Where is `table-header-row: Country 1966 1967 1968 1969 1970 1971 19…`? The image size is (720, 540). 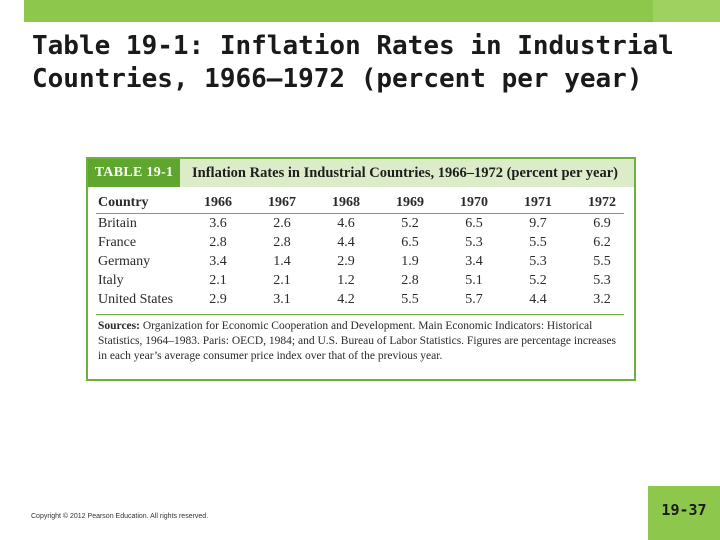
table-header-row: Country 1966 1967 1968 1969 1970 1971 19… is located at coordinates (366, 203).